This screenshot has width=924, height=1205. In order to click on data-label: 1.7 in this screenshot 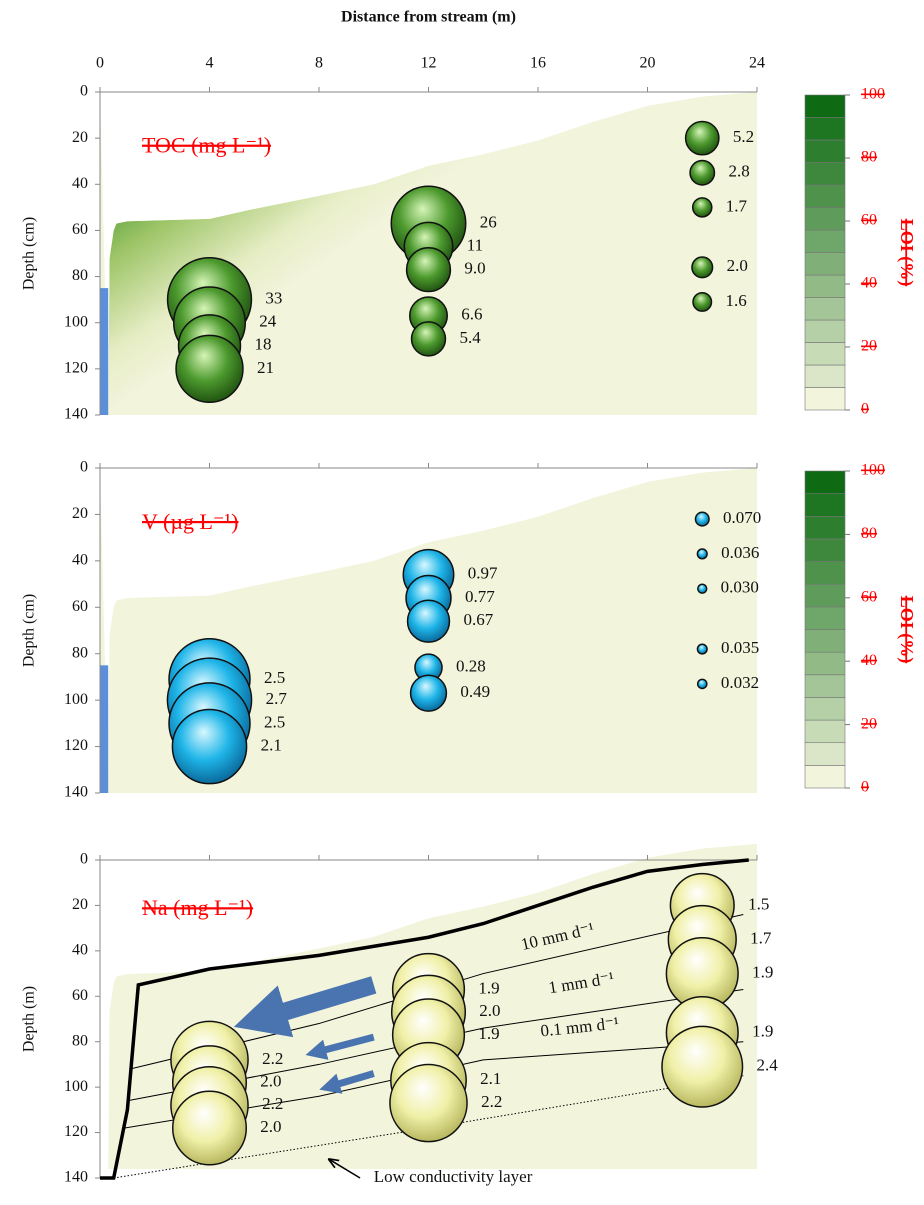, I will do `click(737, 205)`.